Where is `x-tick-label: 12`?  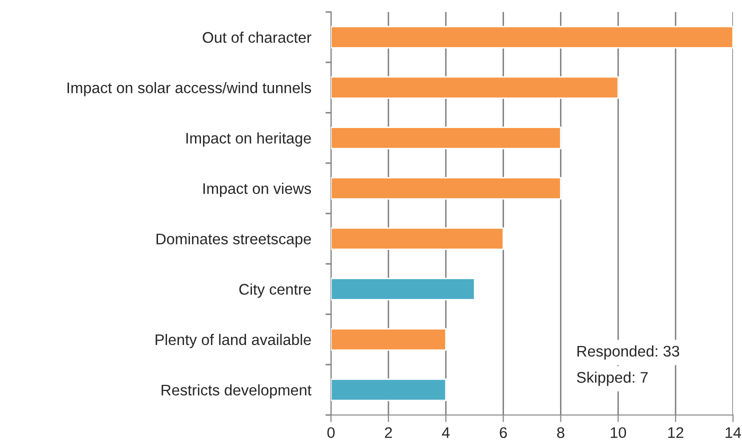
x-tick-label: 12 is located at coordinates (676, 432).